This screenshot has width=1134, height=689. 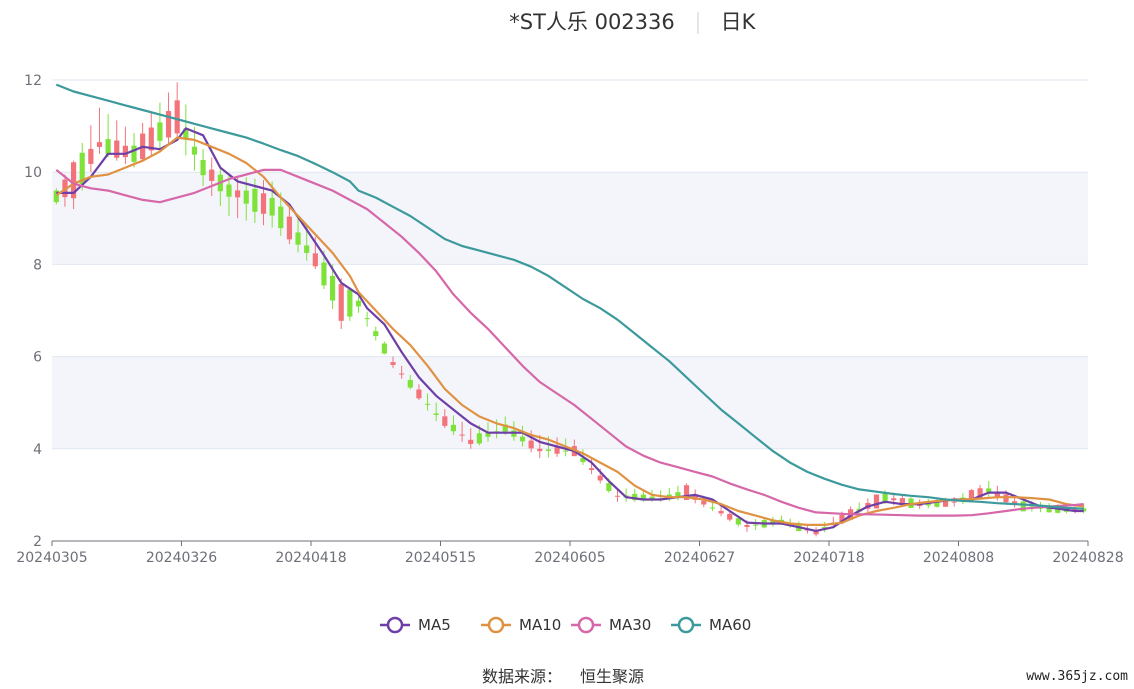 What do you see at coordinates (828, 558) in the screenshot?
I see `x-tick-label: 20240718` at bounding box center [828, 558].